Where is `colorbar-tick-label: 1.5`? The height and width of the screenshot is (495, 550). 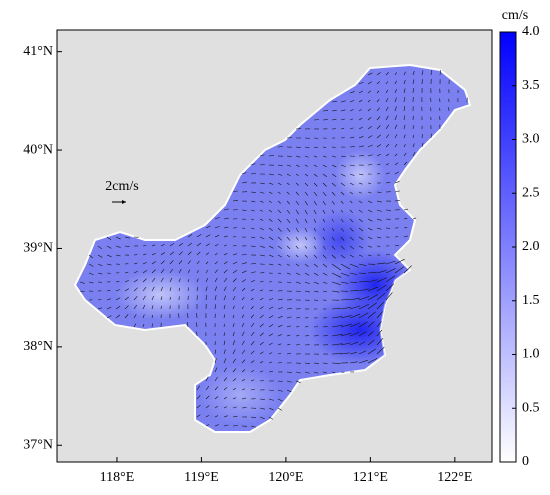
colorbar-tick-label: 1.5 is located at coordinates (531, 300).